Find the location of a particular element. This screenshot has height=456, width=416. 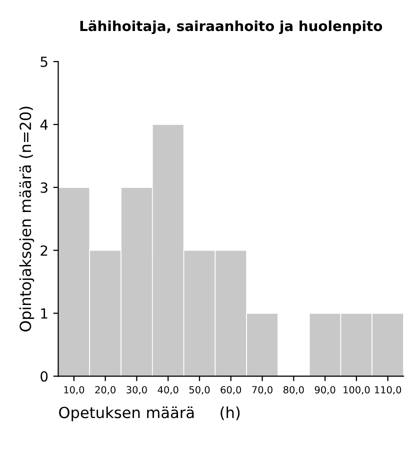

y-axis-title: Opintojaksojen määrä (n=20) is located at coordinates (26, 219).